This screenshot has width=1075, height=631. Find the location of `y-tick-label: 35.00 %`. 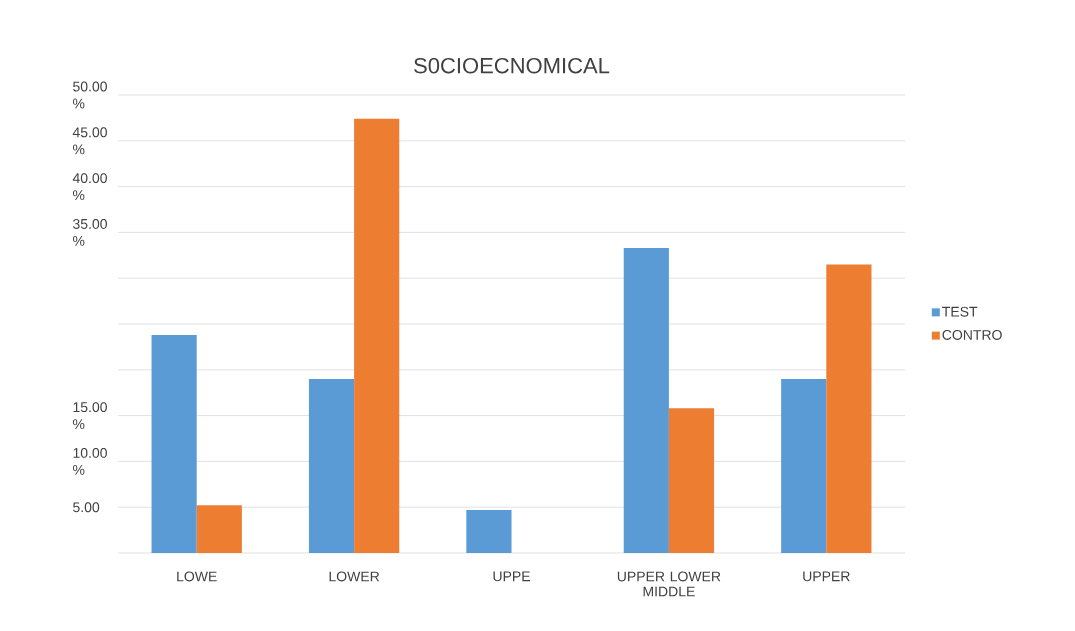

y-tick-label: 35.00 % is located at coordinates (89, 232).